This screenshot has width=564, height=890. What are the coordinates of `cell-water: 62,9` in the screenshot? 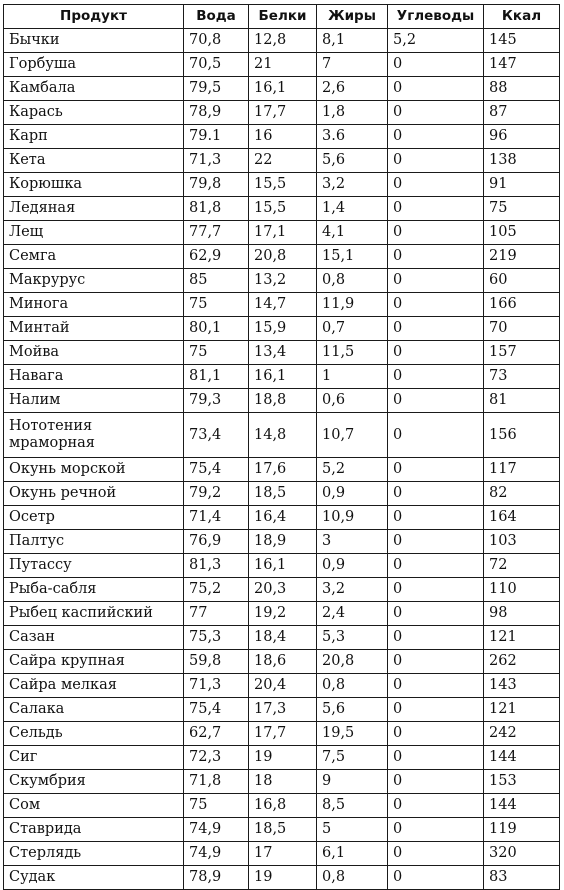 It's located at (216, 256).